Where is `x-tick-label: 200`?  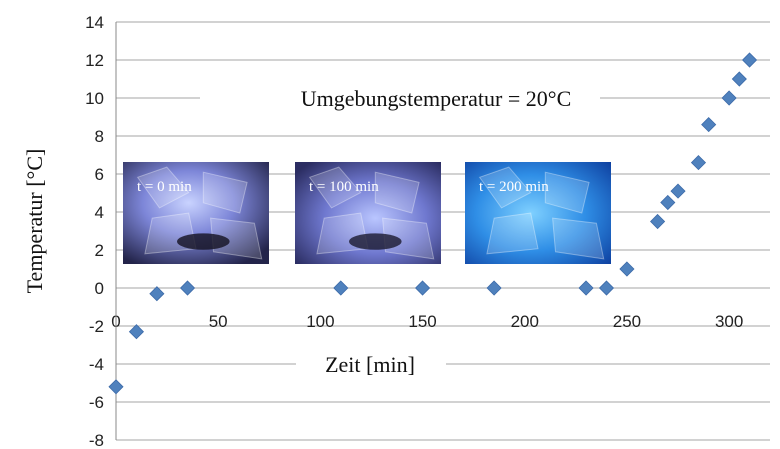
x-tick-label: 200 is located at coordinates (525, 321).